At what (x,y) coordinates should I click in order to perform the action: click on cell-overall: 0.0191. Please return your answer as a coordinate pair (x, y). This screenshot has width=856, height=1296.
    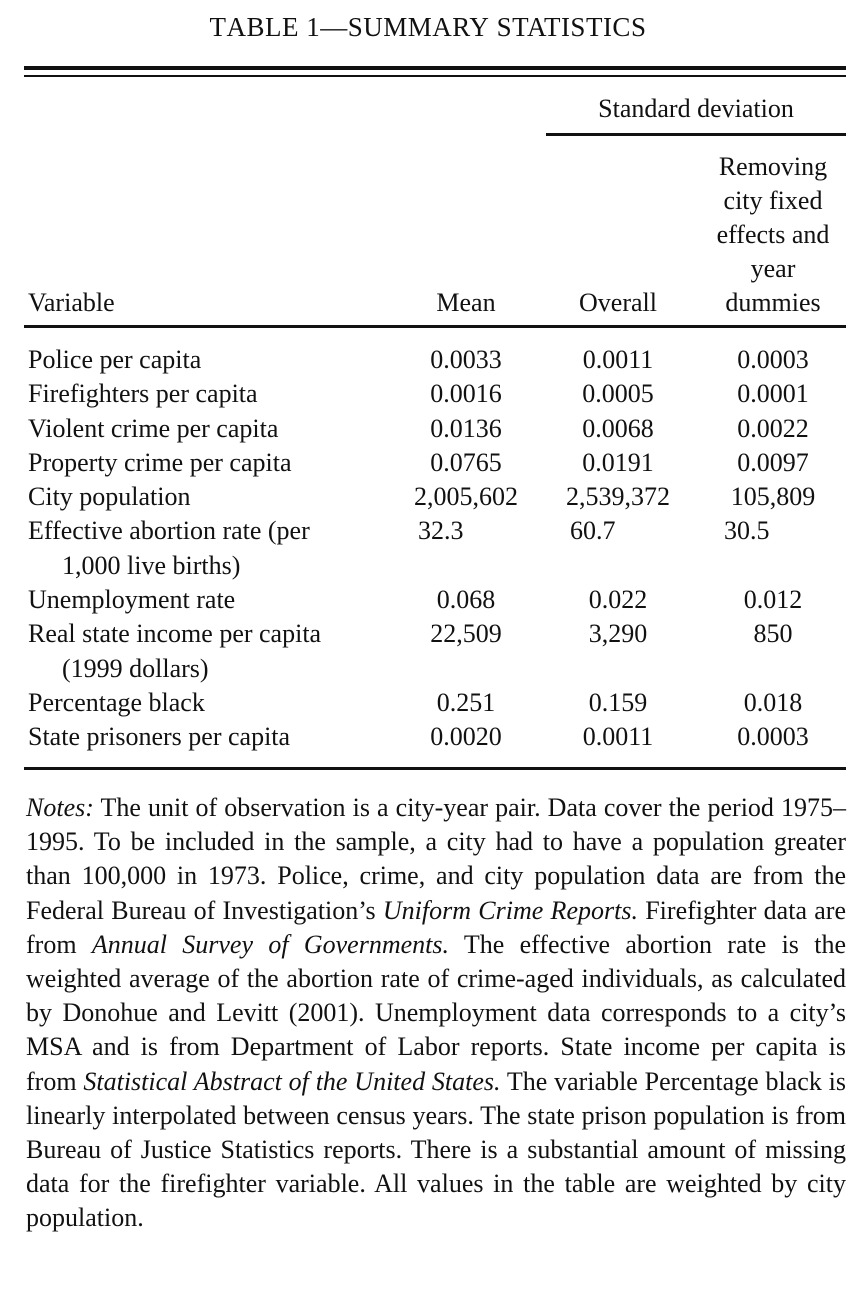
    Looking at the image, I should click on (618, 462).